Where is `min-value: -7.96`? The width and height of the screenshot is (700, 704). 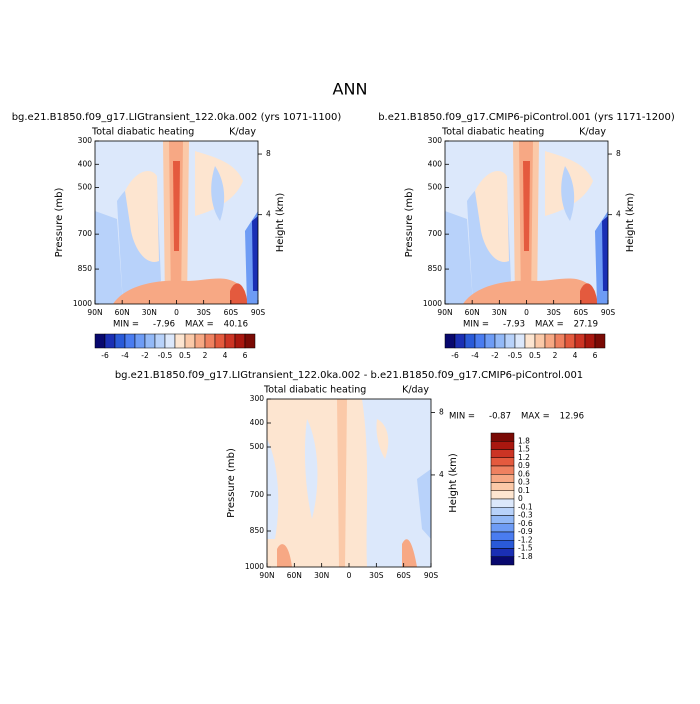
min-value: -7.96 is located at coordinates (164, 325).